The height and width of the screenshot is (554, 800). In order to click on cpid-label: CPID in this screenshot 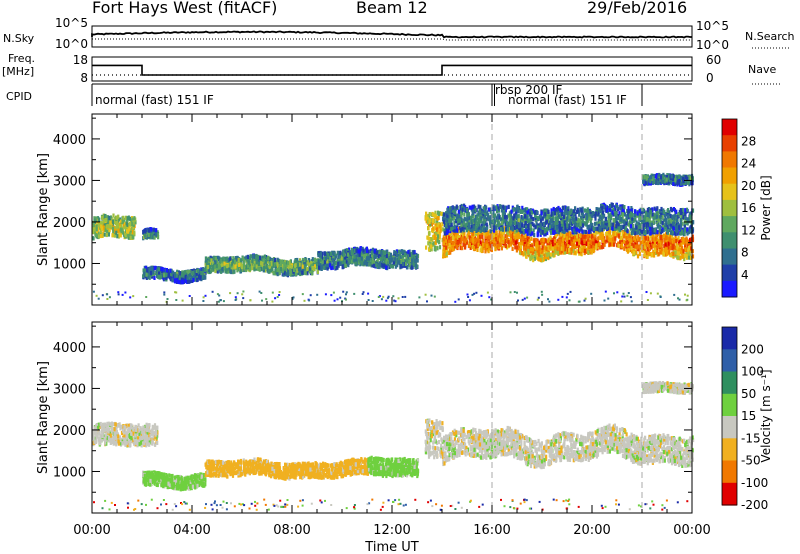, I will do `click(19, 96)`.